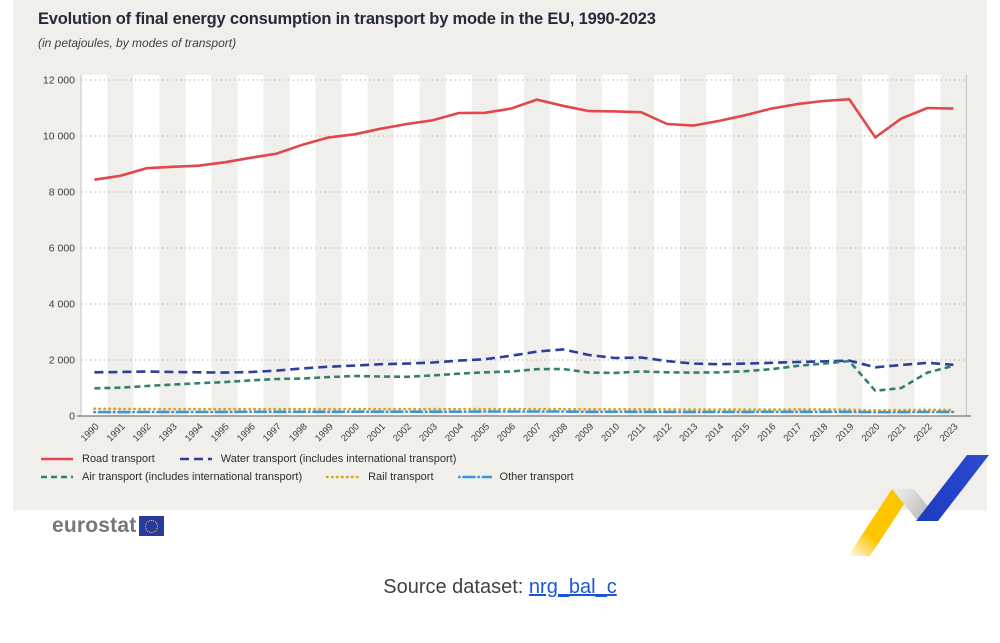  What do you see at coordinates (324, 432) in the screenshot?
I see `x-tick-label: 1999` at bounding box center [324, 432].